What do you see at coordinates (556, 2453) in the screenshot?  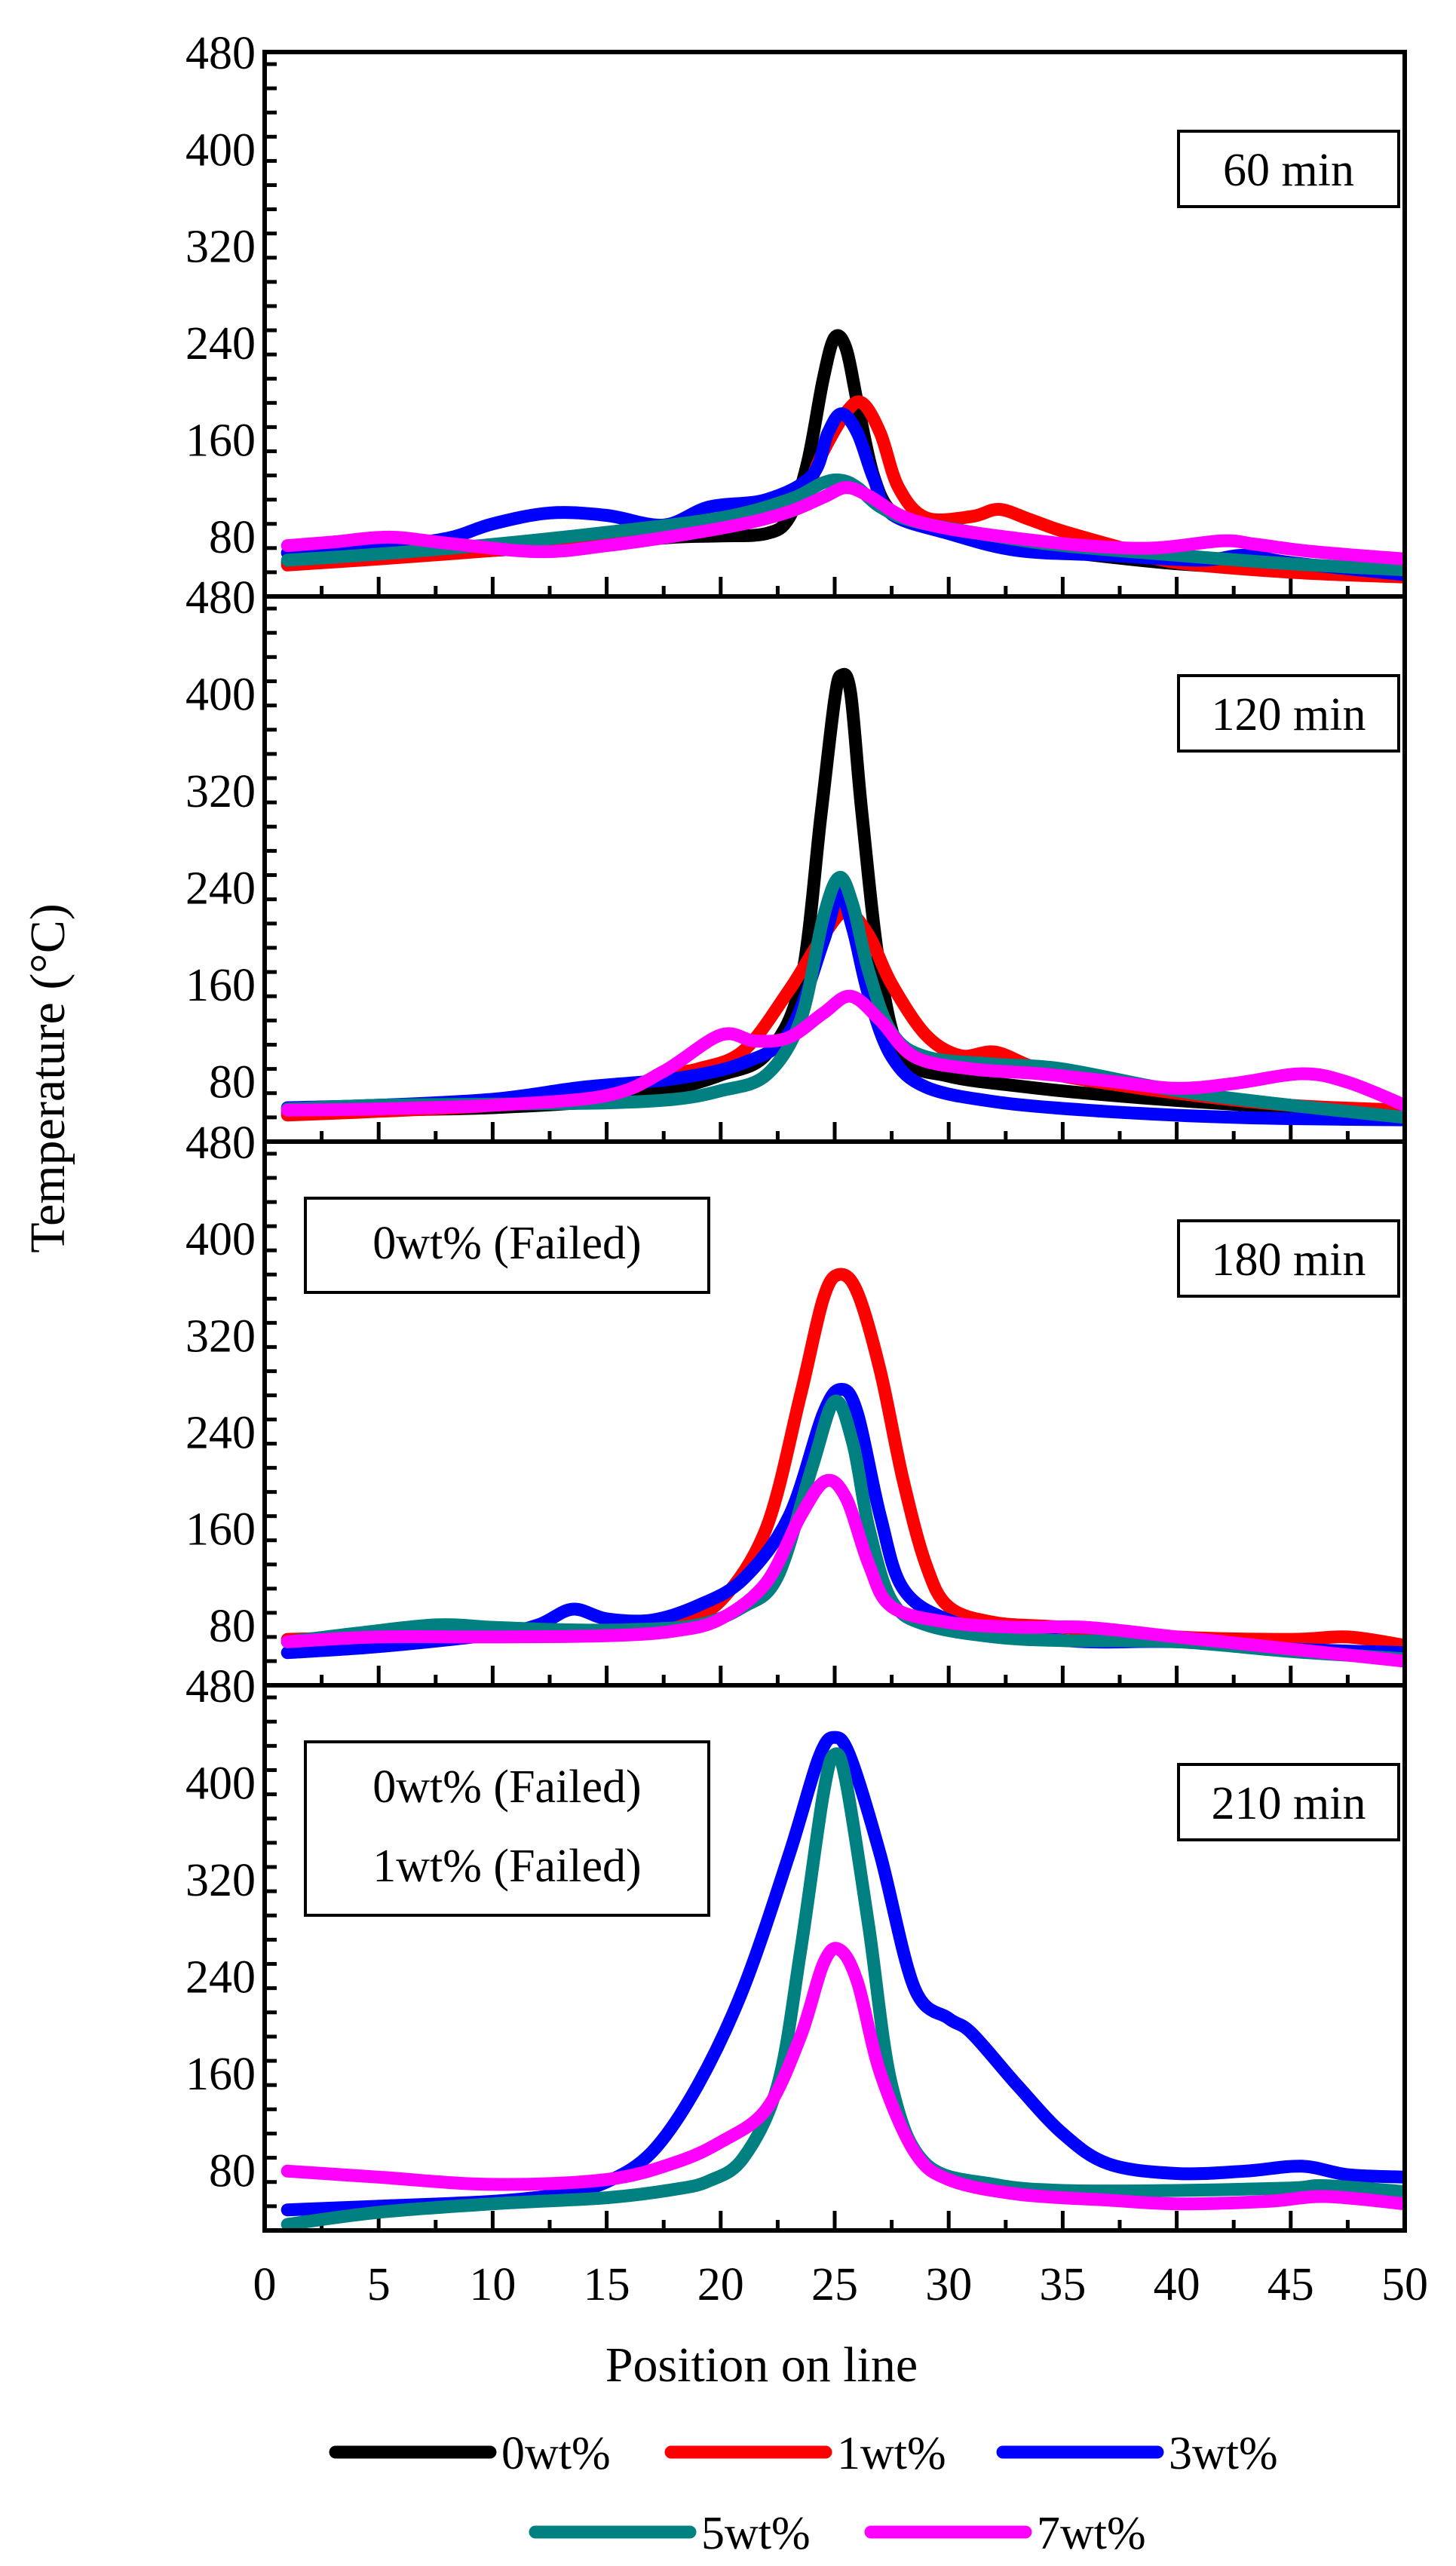 I see `legend-label: 0wt%` at bounding box center [556, 2453].